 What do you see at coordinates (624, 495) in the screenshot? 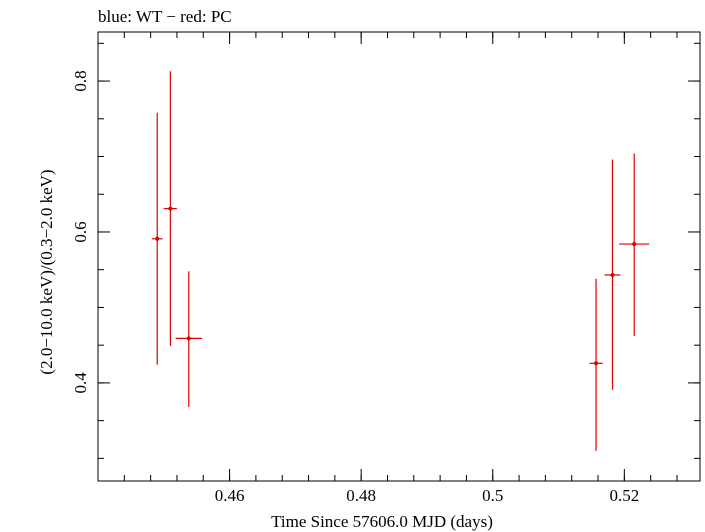
I see `x-tick-label: 0.52` at bounding box center [624, 495].